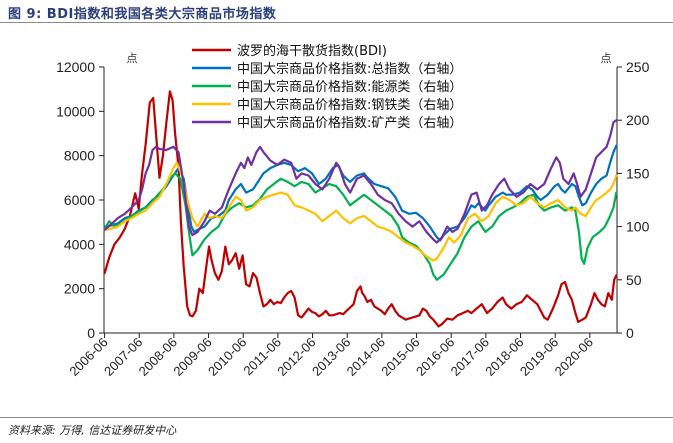  I want to click on bottom-divider, so click(336, 417).